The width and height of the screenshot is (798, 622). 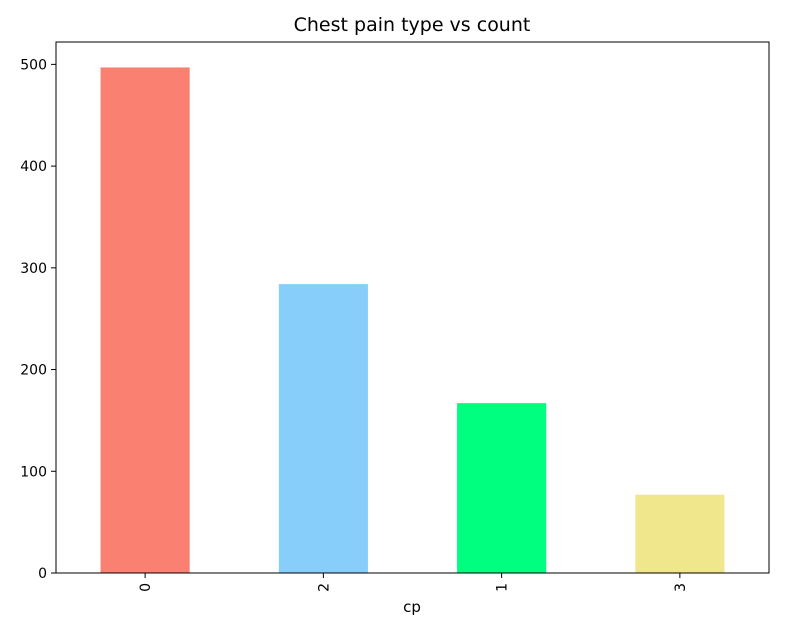 What do you see at coordinates (412, 607) in the screenshot?
I see `x-axis-label: cp` at bounding box center [412, 607].